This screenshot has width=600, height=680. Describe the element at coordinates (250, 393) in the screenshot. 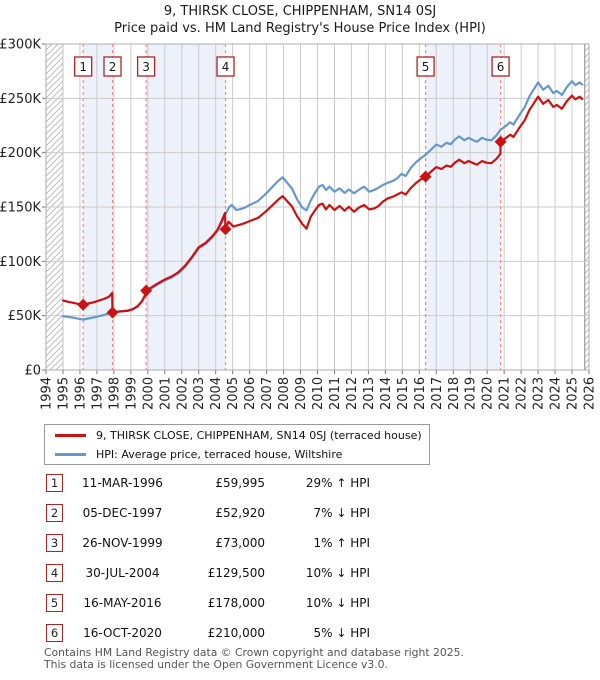

I see `x-tick-label-2006: 2006` at that location.